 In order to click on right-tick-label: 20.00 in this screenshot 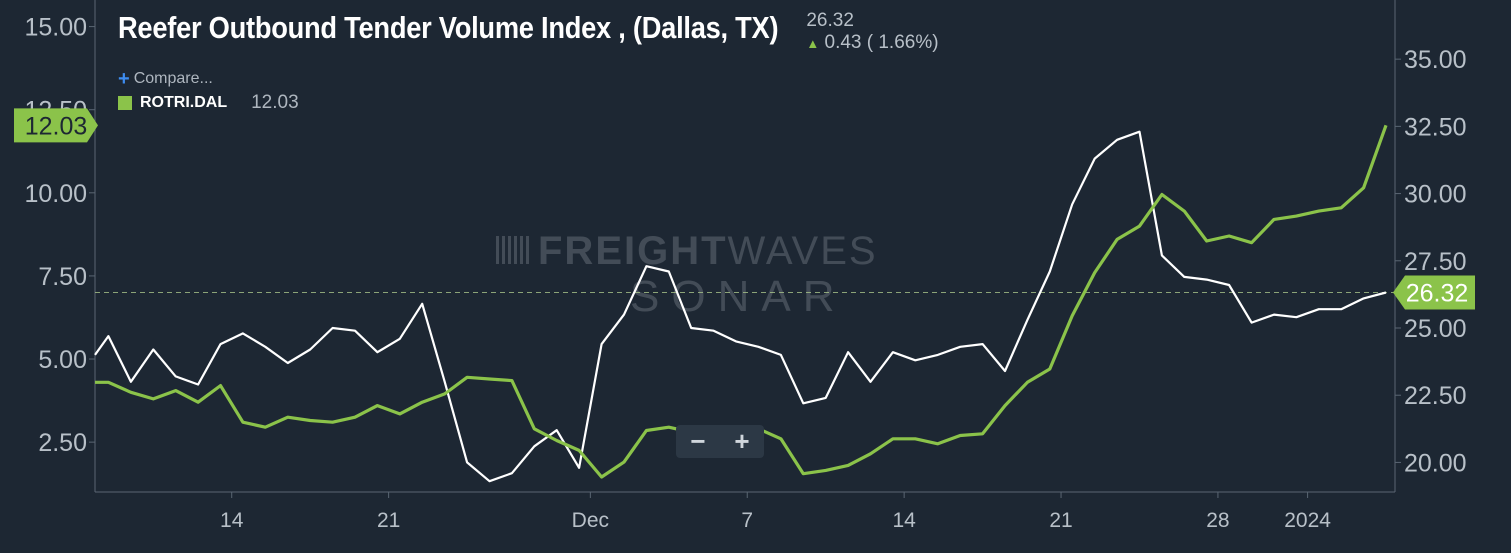, I will do `click(1435, 463)`.